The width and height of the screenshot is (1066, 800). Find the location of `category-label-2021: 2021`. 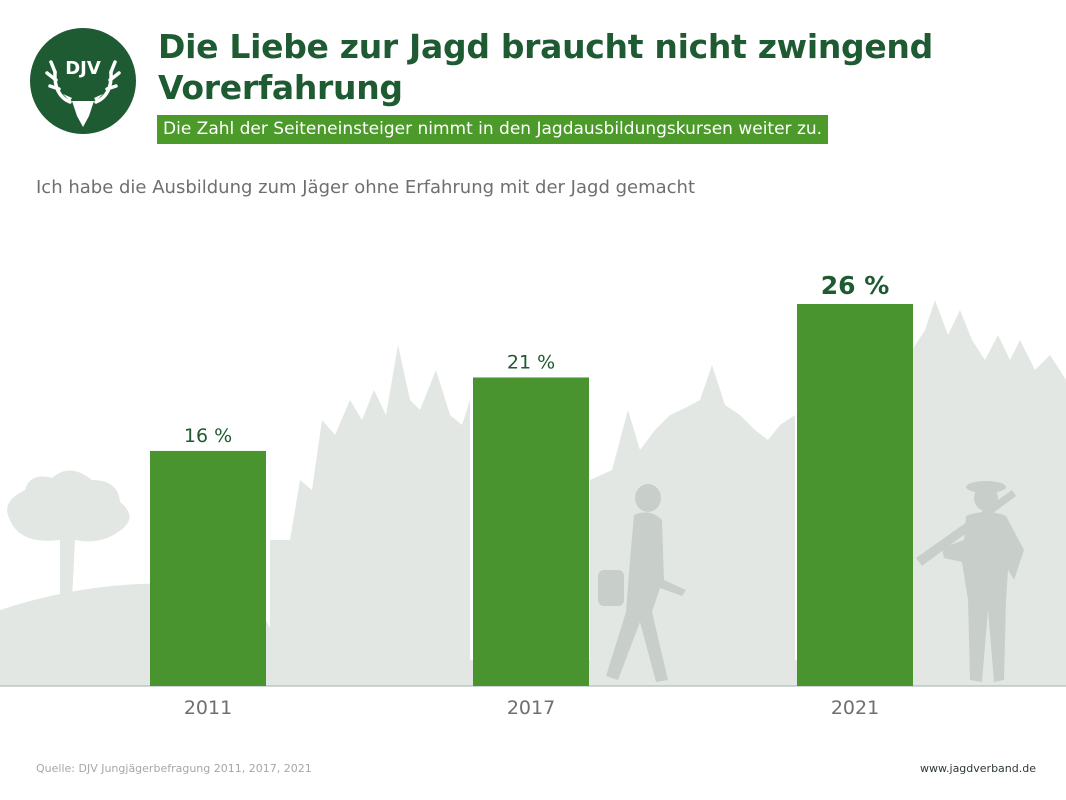

category-label-2021: 2021 is located at coordinates (855, 708).